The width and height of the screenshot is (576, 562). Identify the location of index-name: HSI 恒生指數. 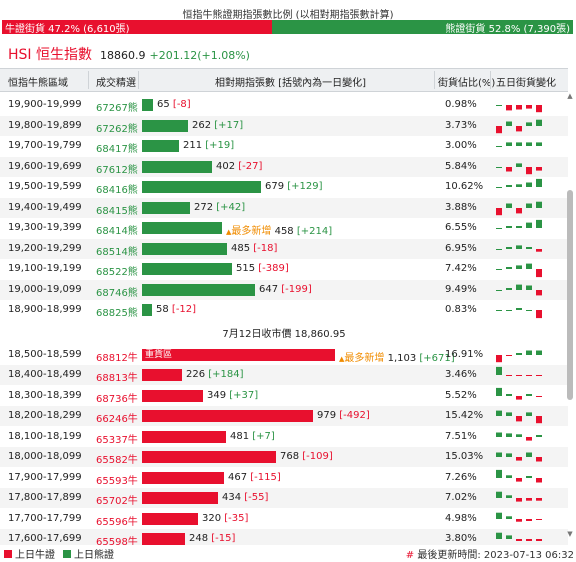
(50, 55).